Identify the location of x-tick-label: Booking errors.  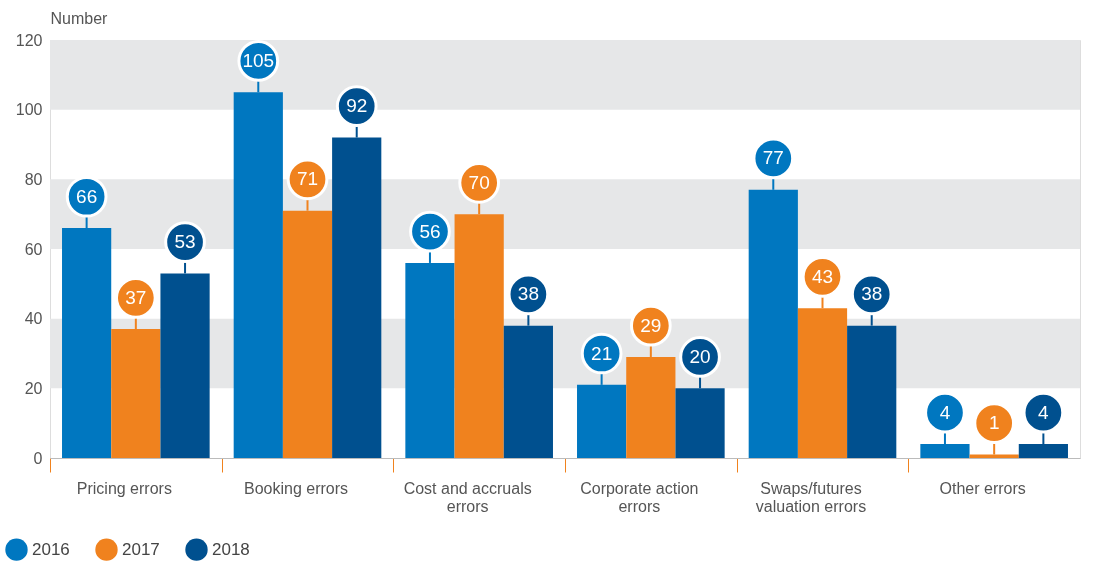
(296, 488).